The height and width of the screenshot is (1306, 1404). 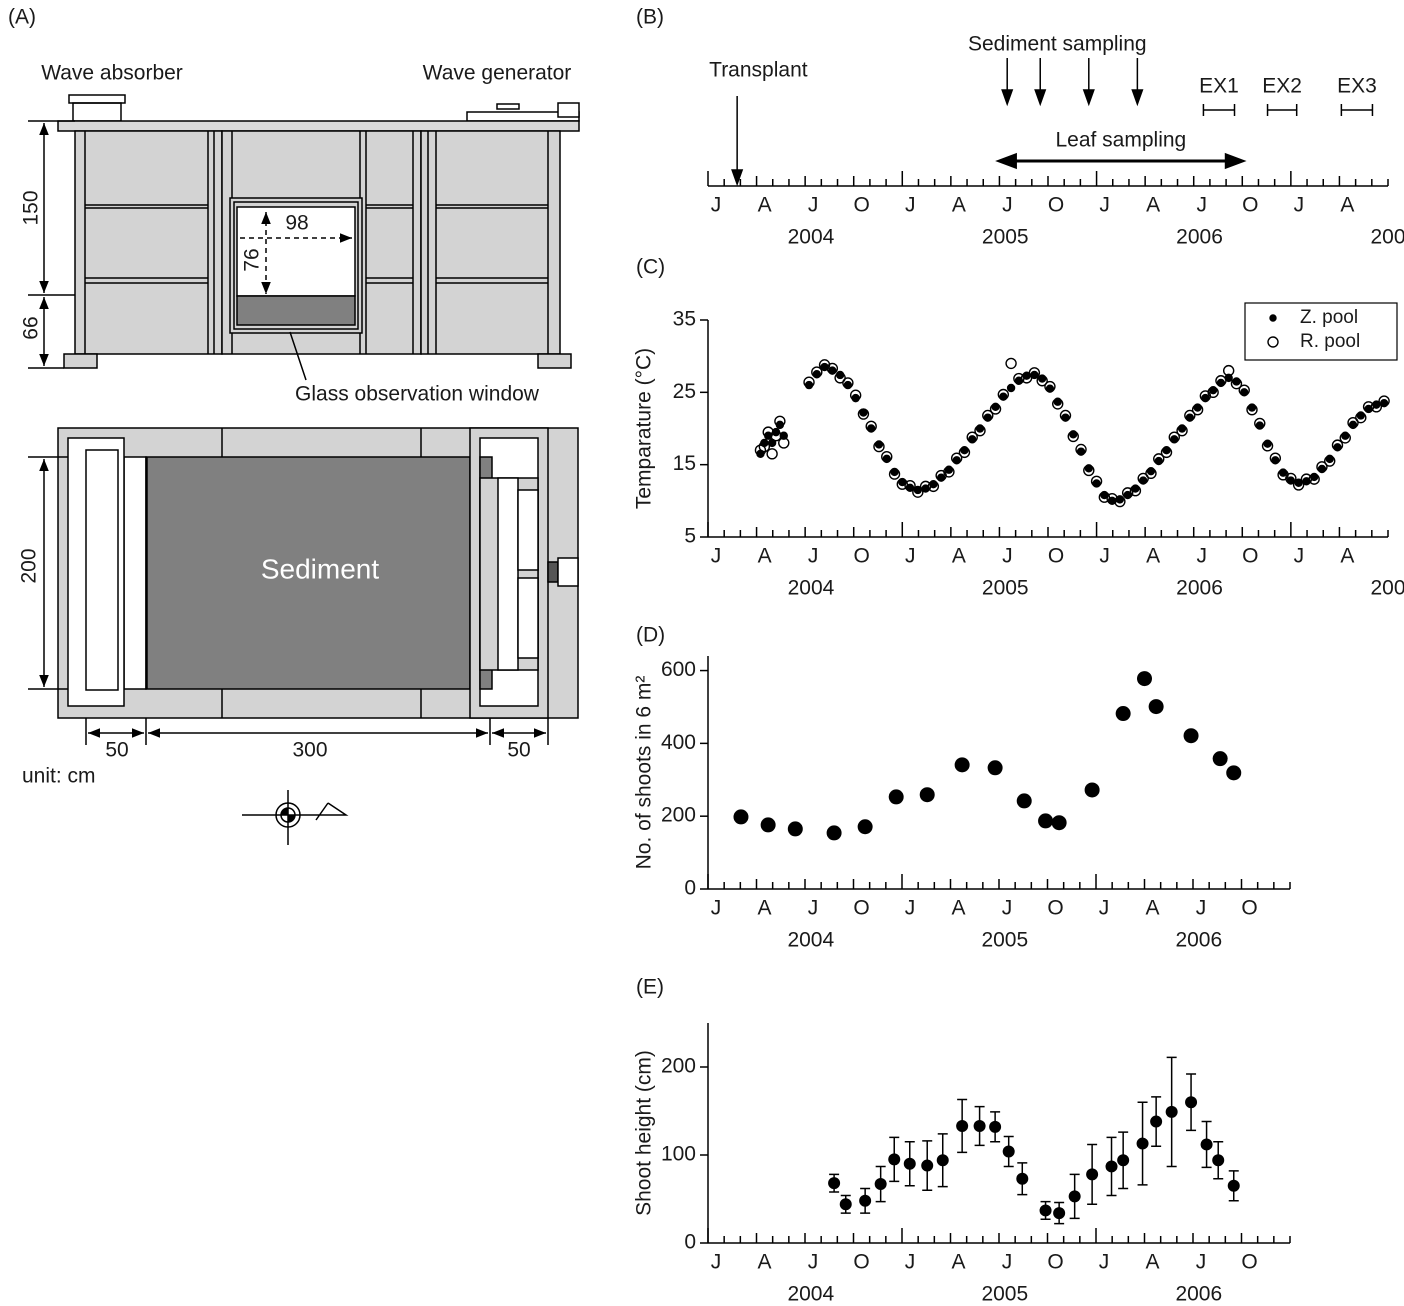 I want to click on dimension-label: 50, so click(x=518, y=750).